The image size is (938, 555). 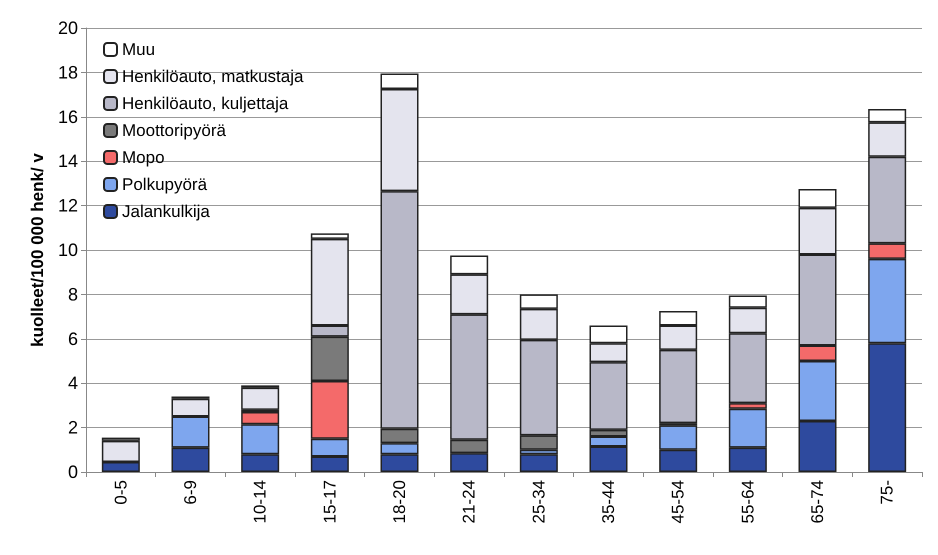 What do you see at coordinates (608, 502) in the screenshot?
I see `x-tick-label: 35-44` at bounding box center [608, 502].